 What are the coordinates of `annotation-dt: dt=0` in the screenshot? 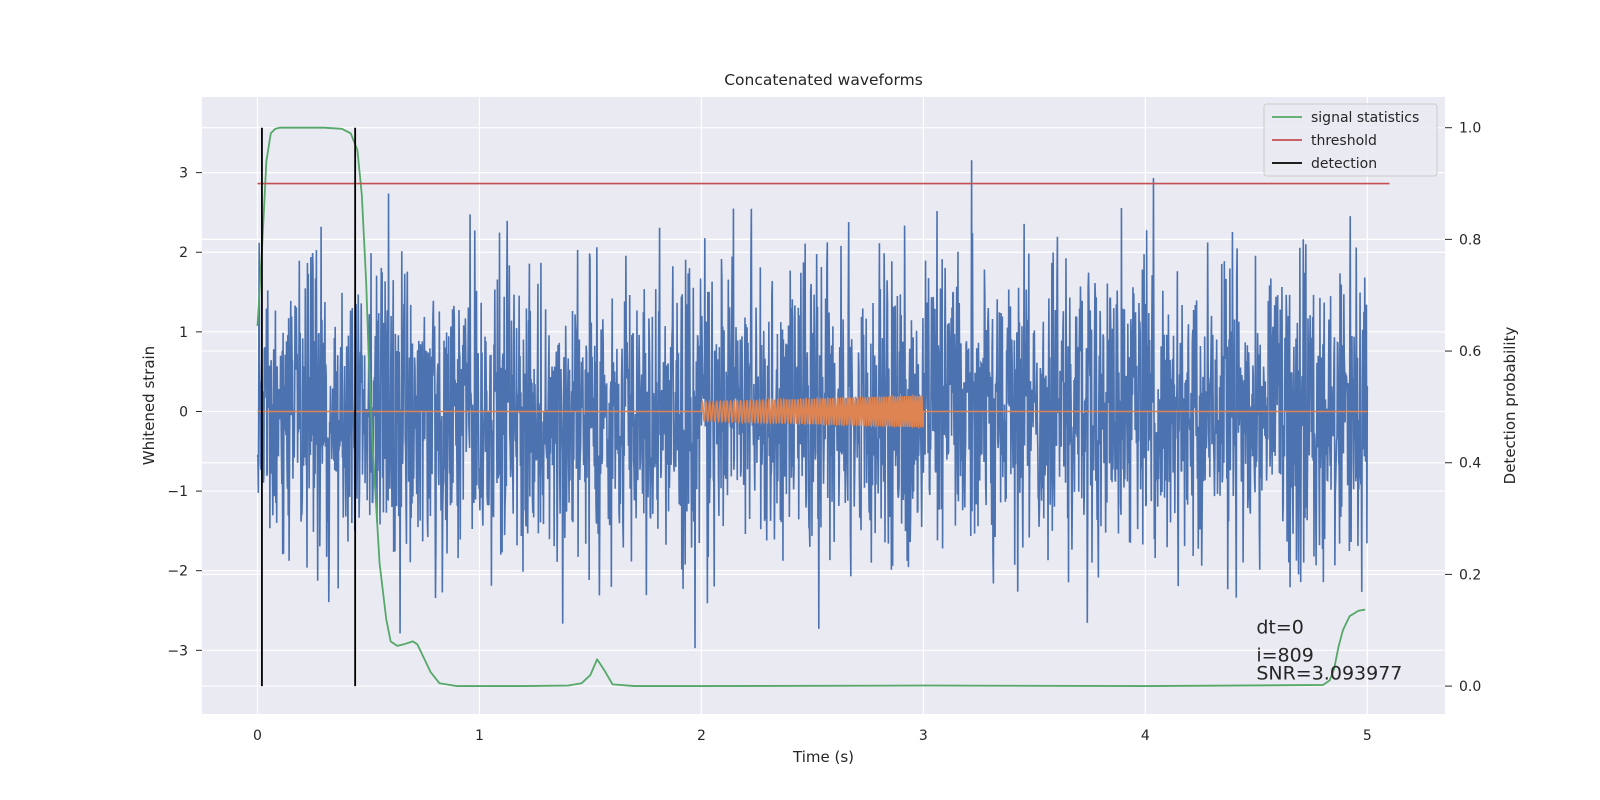 It's located at (1280, 627).